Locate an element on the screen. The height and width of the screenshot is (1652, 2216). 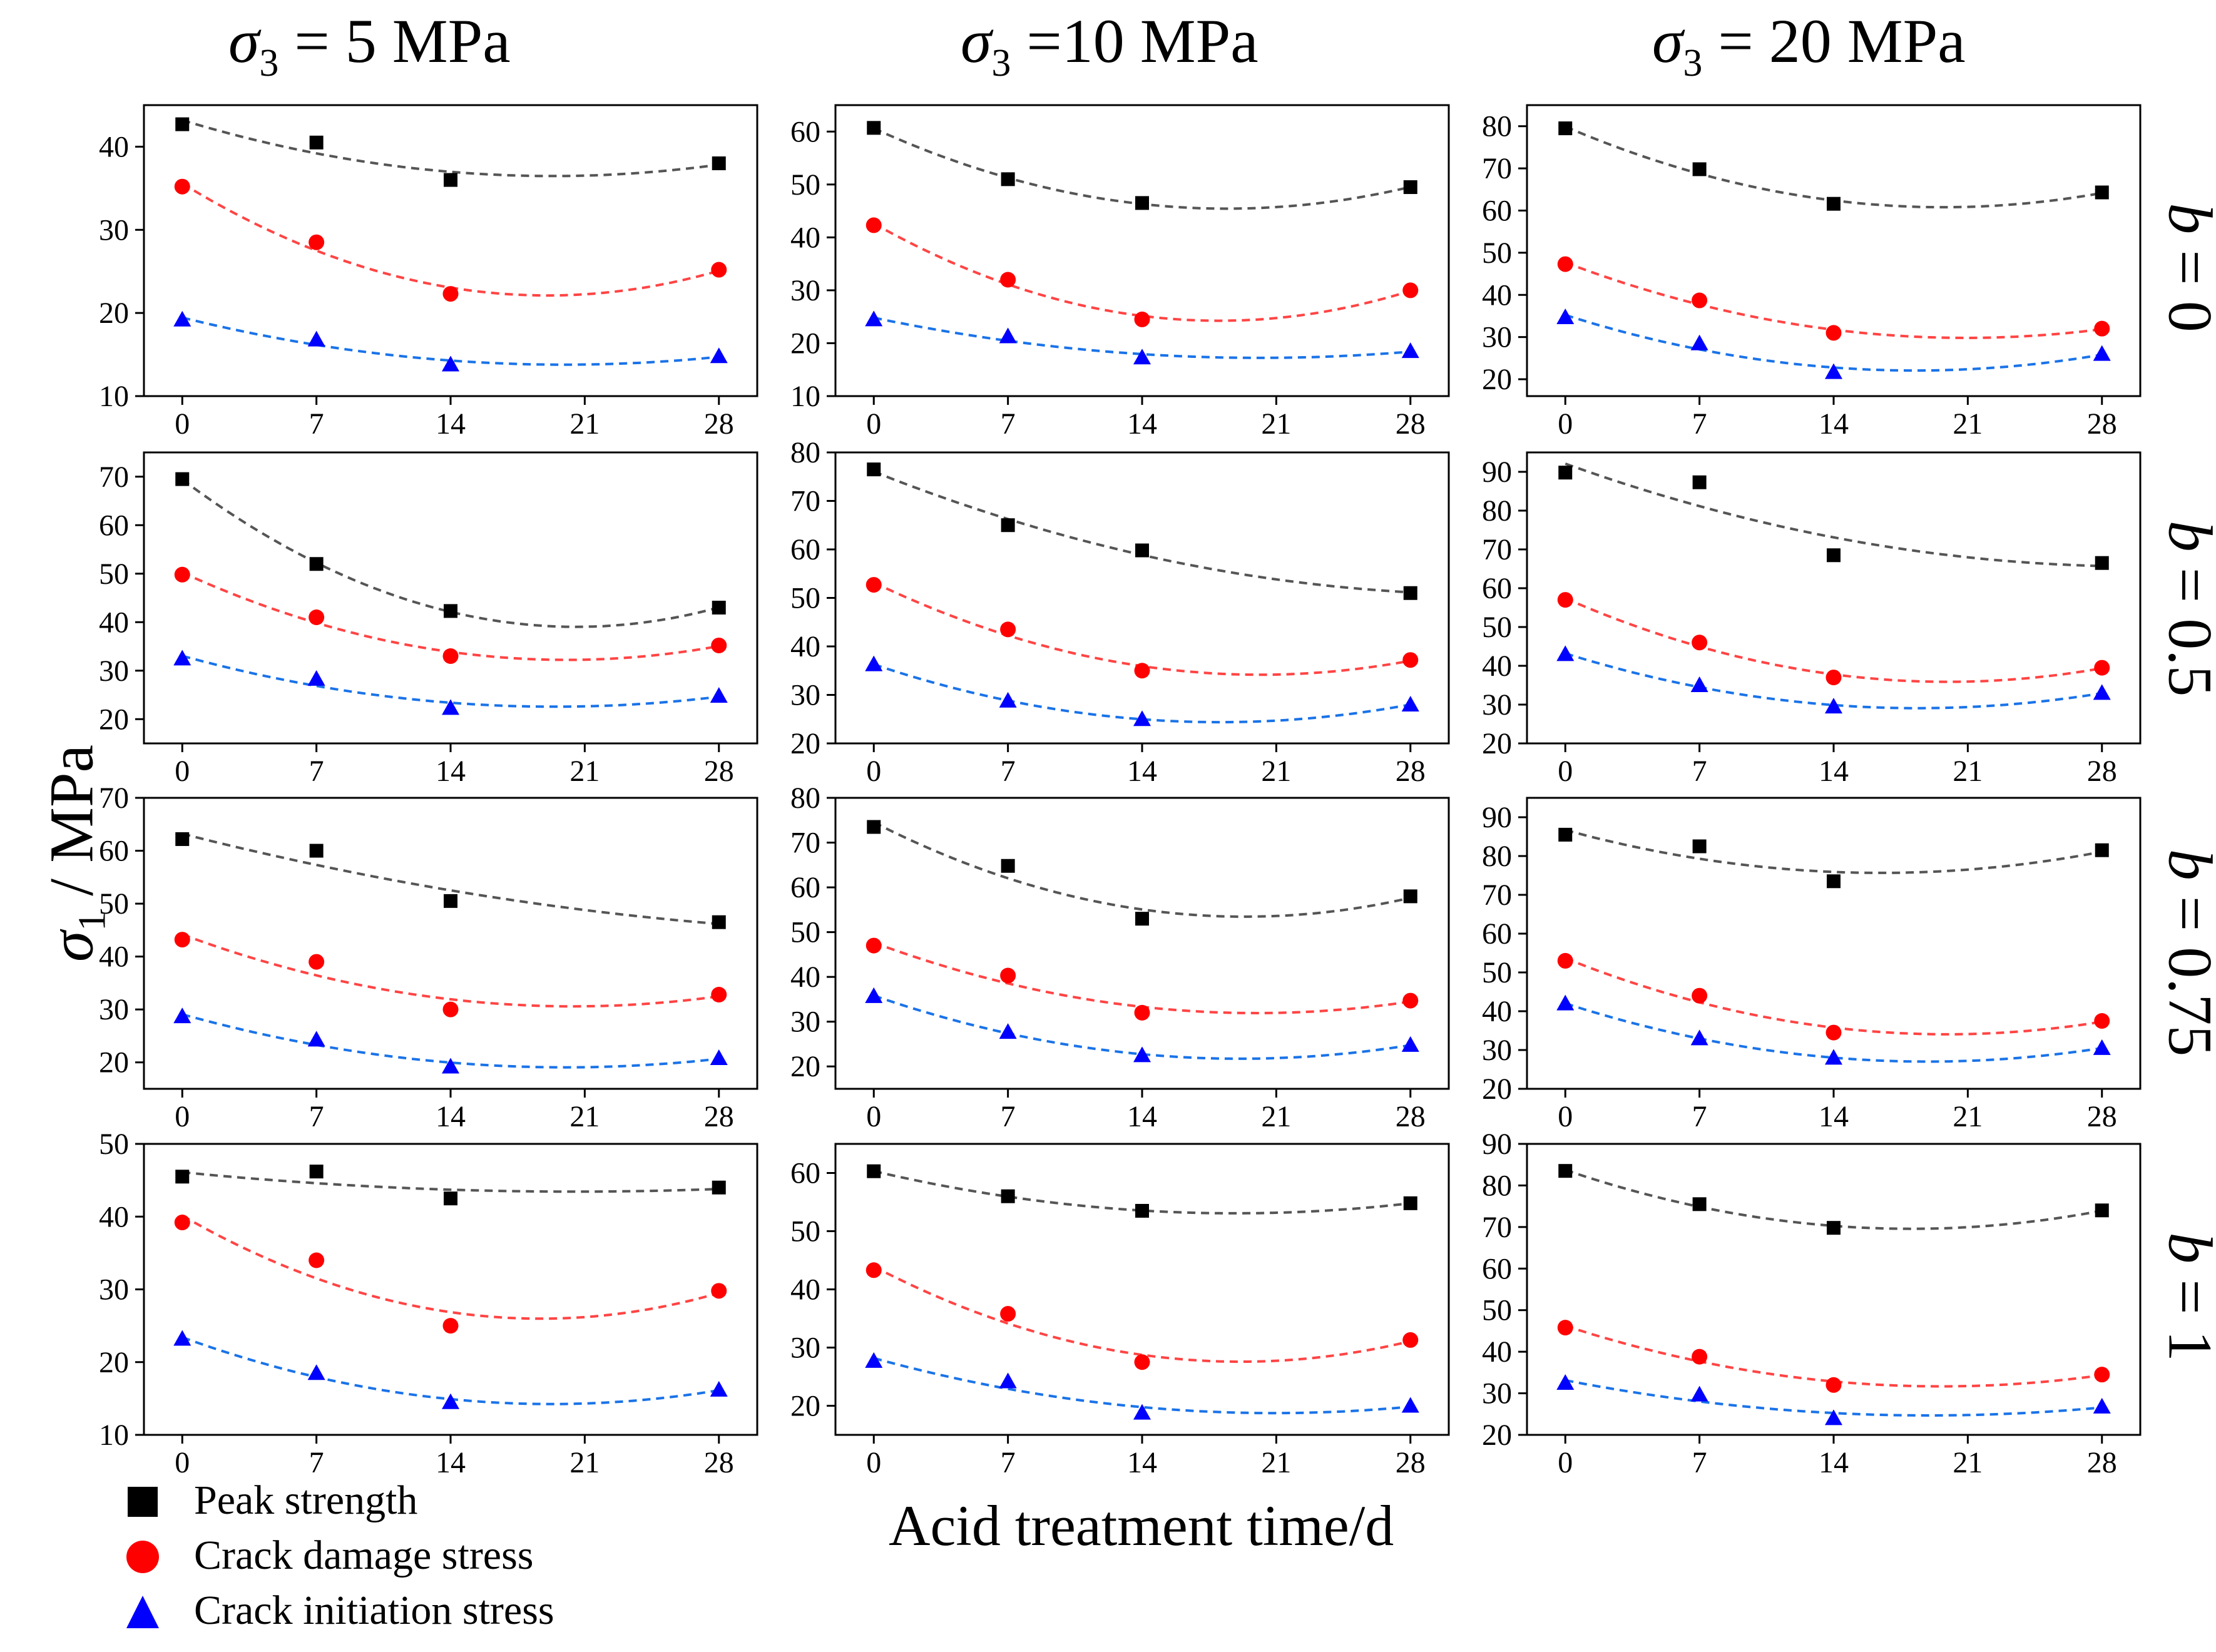
column-title-1: σ3 = 5 MPa is located at coordinates (370, 45).